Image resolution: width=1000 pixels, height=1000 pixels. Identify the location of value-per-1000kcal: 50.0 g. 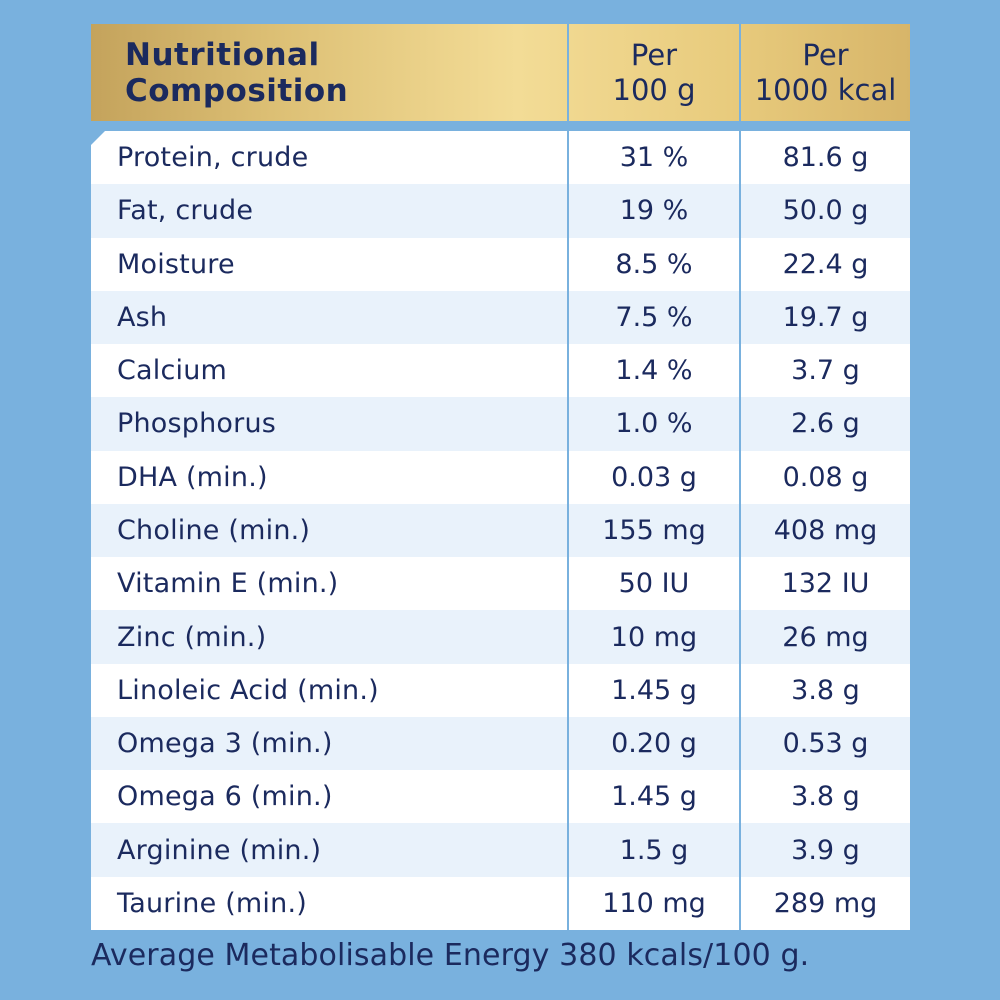
(825, 211).